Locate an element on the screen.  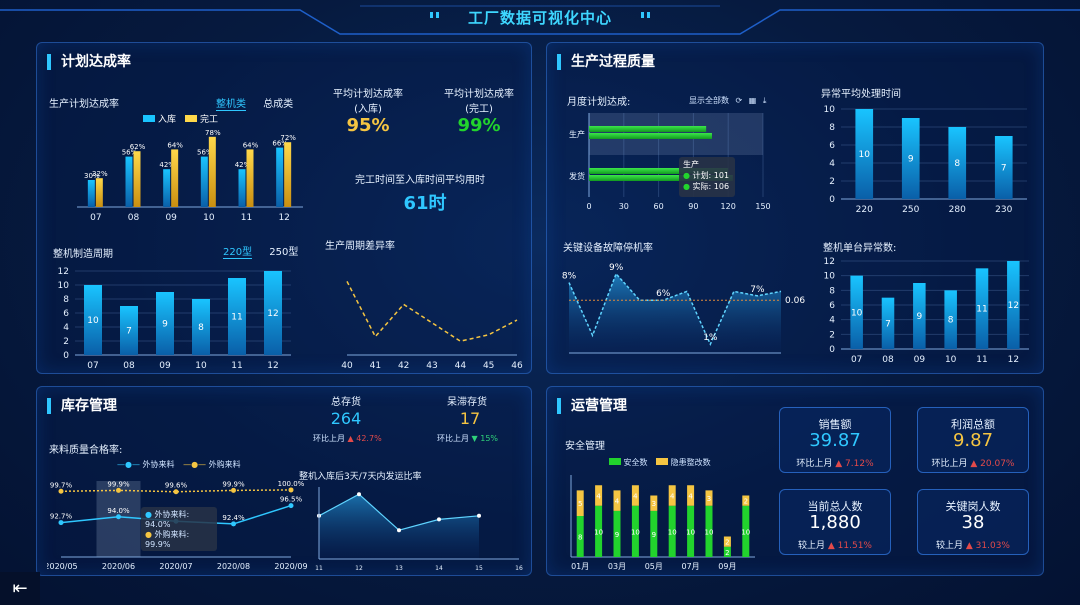
bar-value-label: 32% is located at coordinates (100, 174).